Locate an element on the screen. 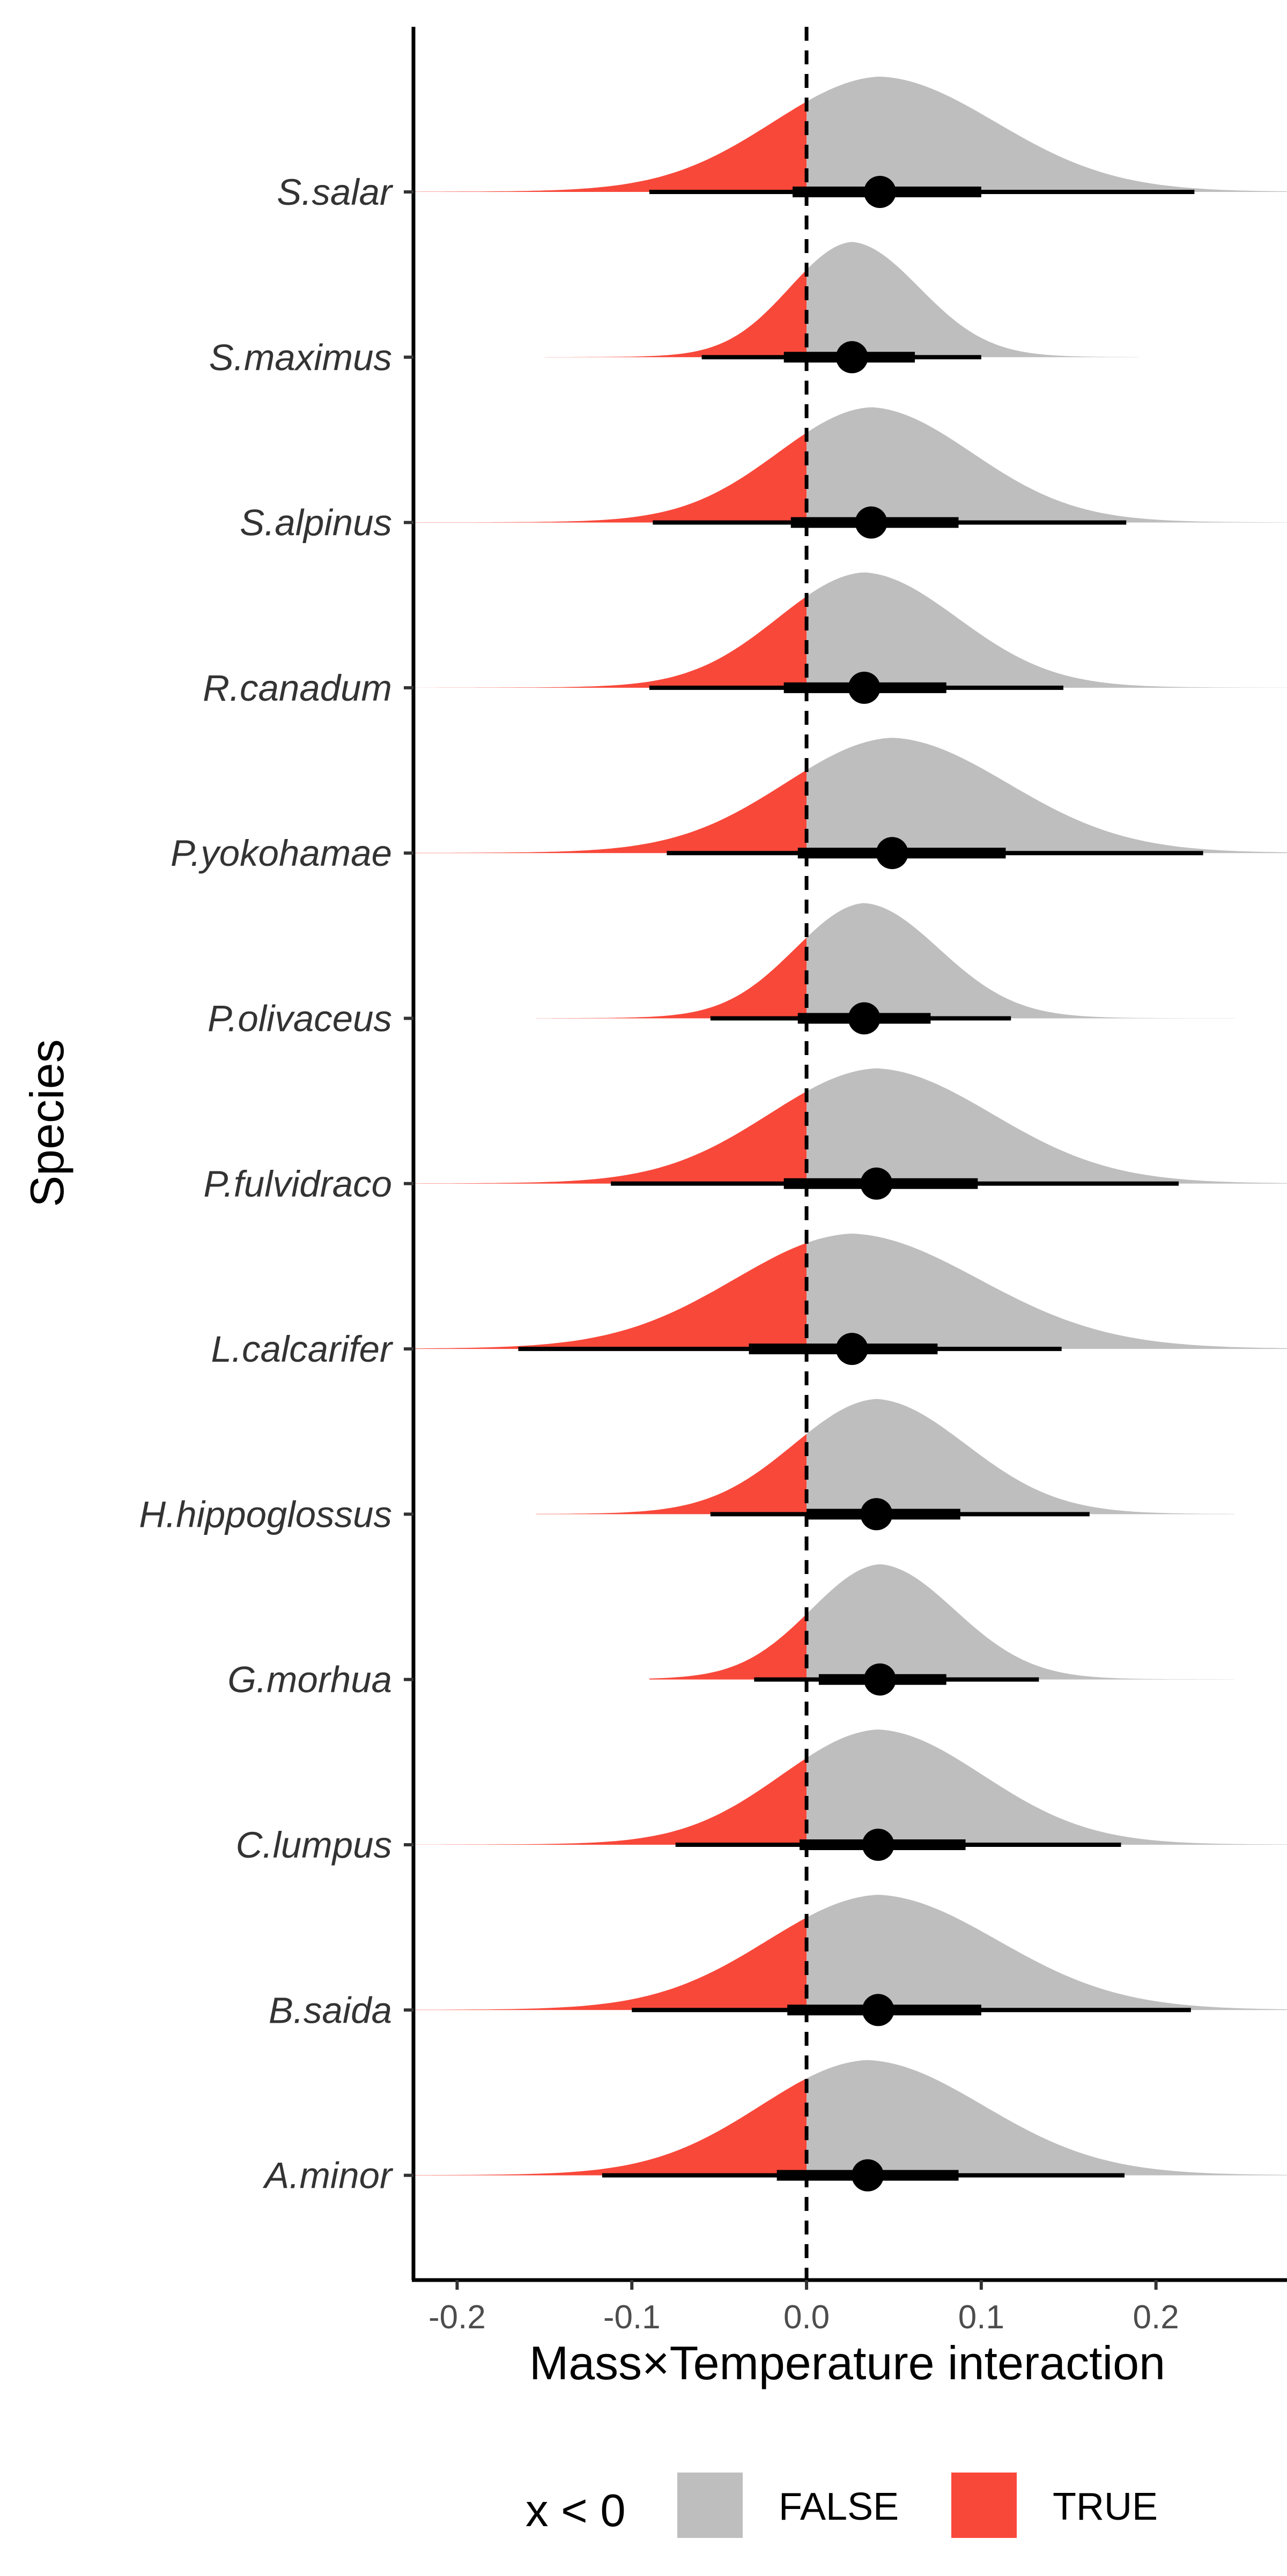 Image resolution: width=1287 pixels, height=2576 pixels. y-axis-title: Species is located at coordinates (46, 1123).